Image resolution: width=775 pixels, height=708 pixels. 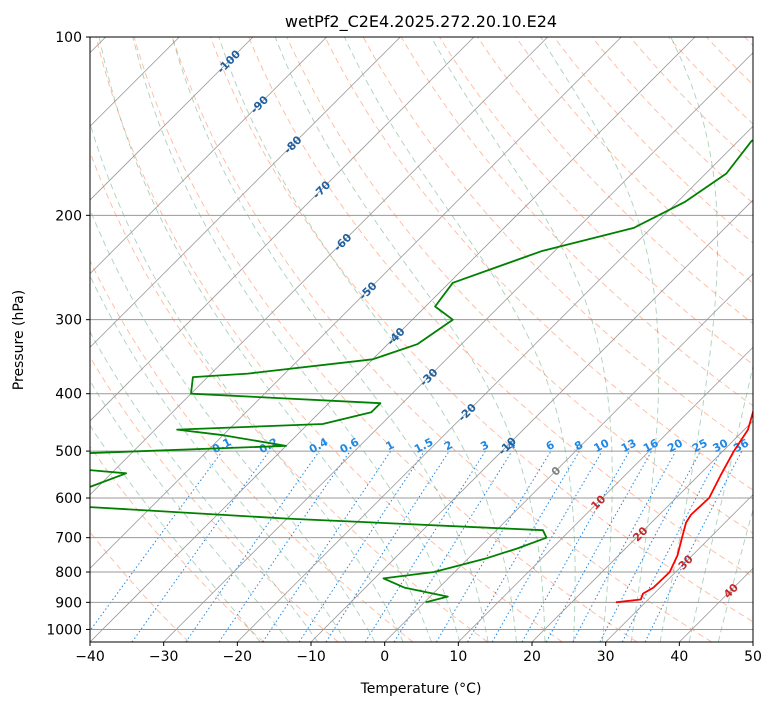 I want to click on mixing-ratio-line-0.2, so click(x=200, y=546).